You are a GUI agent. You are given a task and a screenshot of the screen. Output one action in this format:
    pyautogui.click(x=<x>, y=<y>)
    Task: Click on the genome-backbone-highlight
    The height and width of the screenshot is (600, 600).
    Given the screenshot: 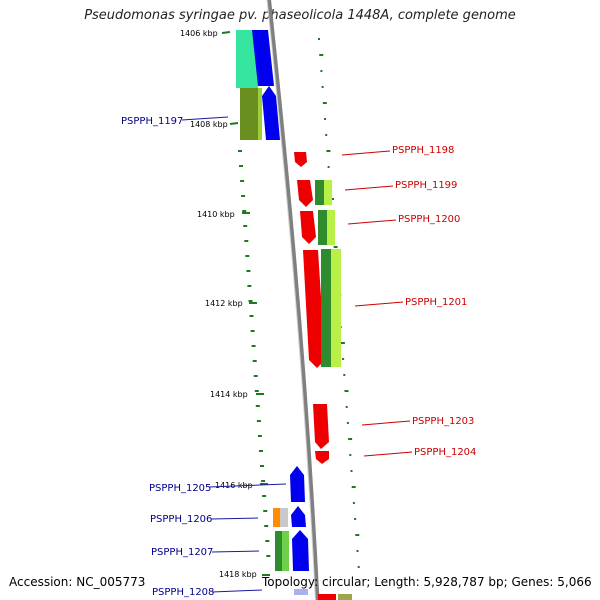 What is the action you would take?
    pyautogui.click(x=291, y=300)
    